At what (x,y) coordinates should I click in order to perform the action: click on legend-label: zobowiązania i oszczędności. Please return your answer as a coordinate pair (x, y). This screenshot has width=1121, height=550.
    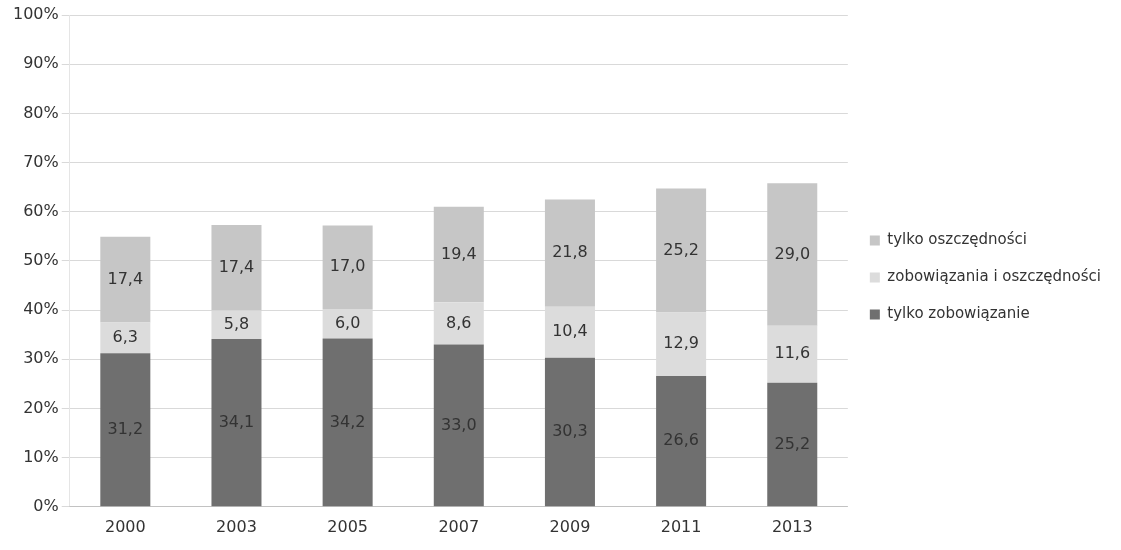
    Looking at the image, I should click on (994, 276).